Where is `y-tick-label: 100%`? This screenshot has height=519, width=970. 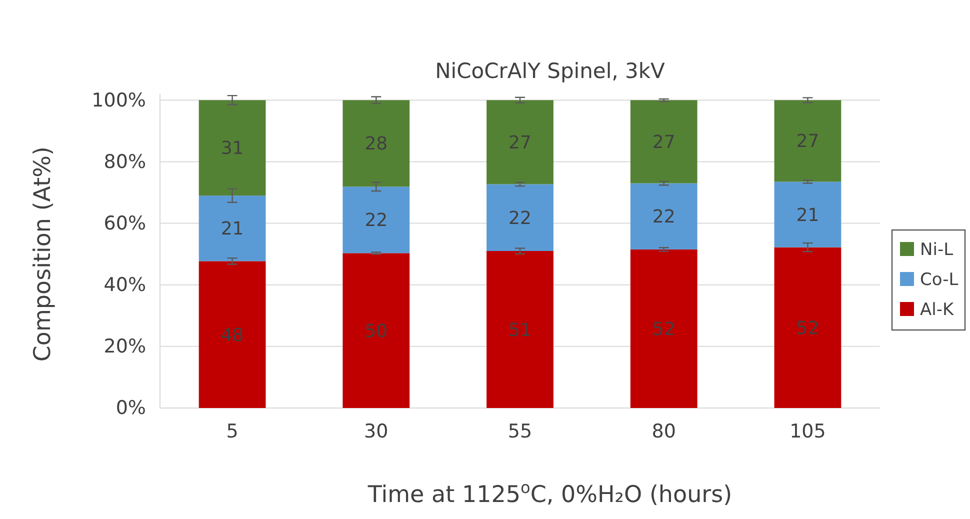
y-tick-label: 100% is located at coordinates (119, 100).